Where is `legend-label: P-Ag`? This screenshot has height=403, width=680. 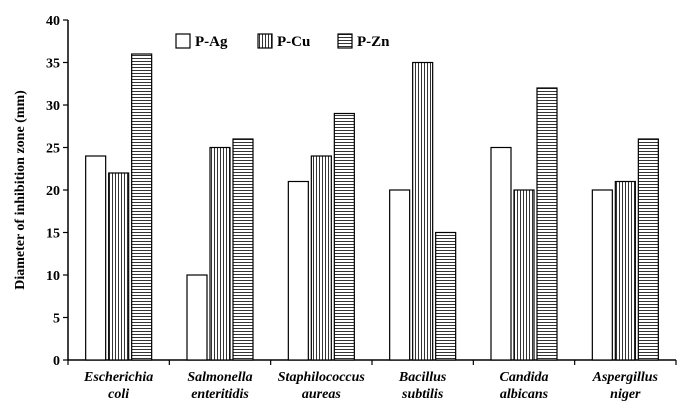 legend-label: P-Ag is located at coordinates (211, 42).